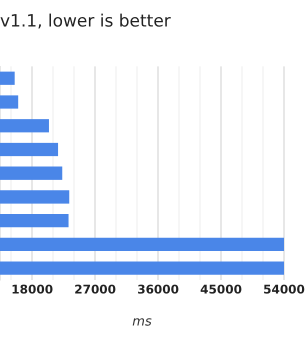 This screenshot has width=308, height=344. What do you see at coordinates (32, 289) in the screenshot?
I see `x-tick-label: 18000` at bounding box center [32, 289].